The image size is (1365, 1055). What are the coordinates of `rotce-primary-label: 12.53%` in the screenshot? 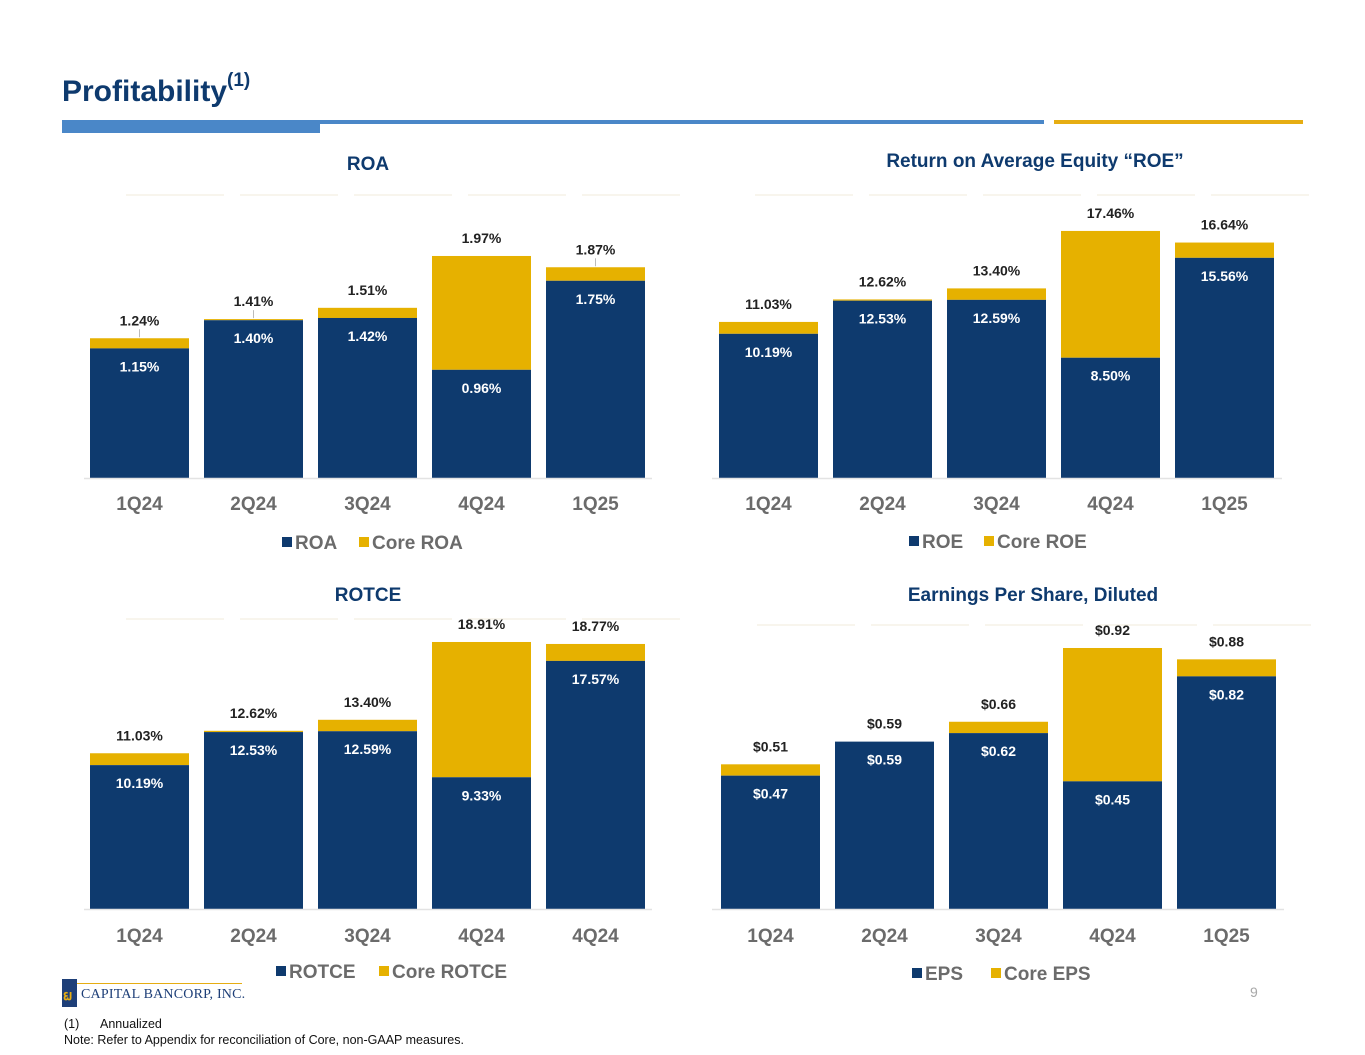 It's located at (254, 750).